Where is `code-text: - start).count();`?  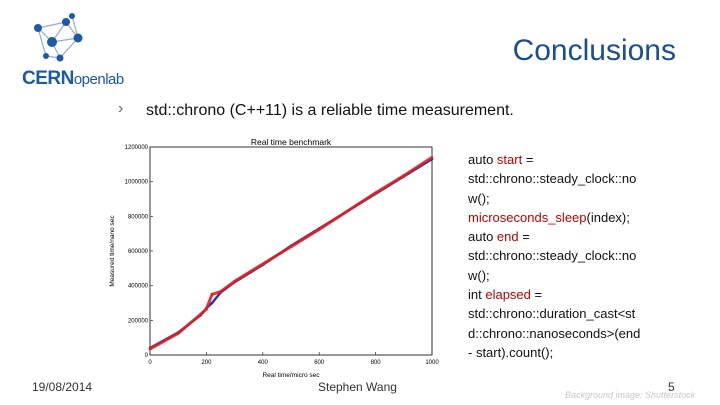
code-text: - start).count(); is located at coordinates (511, 352).